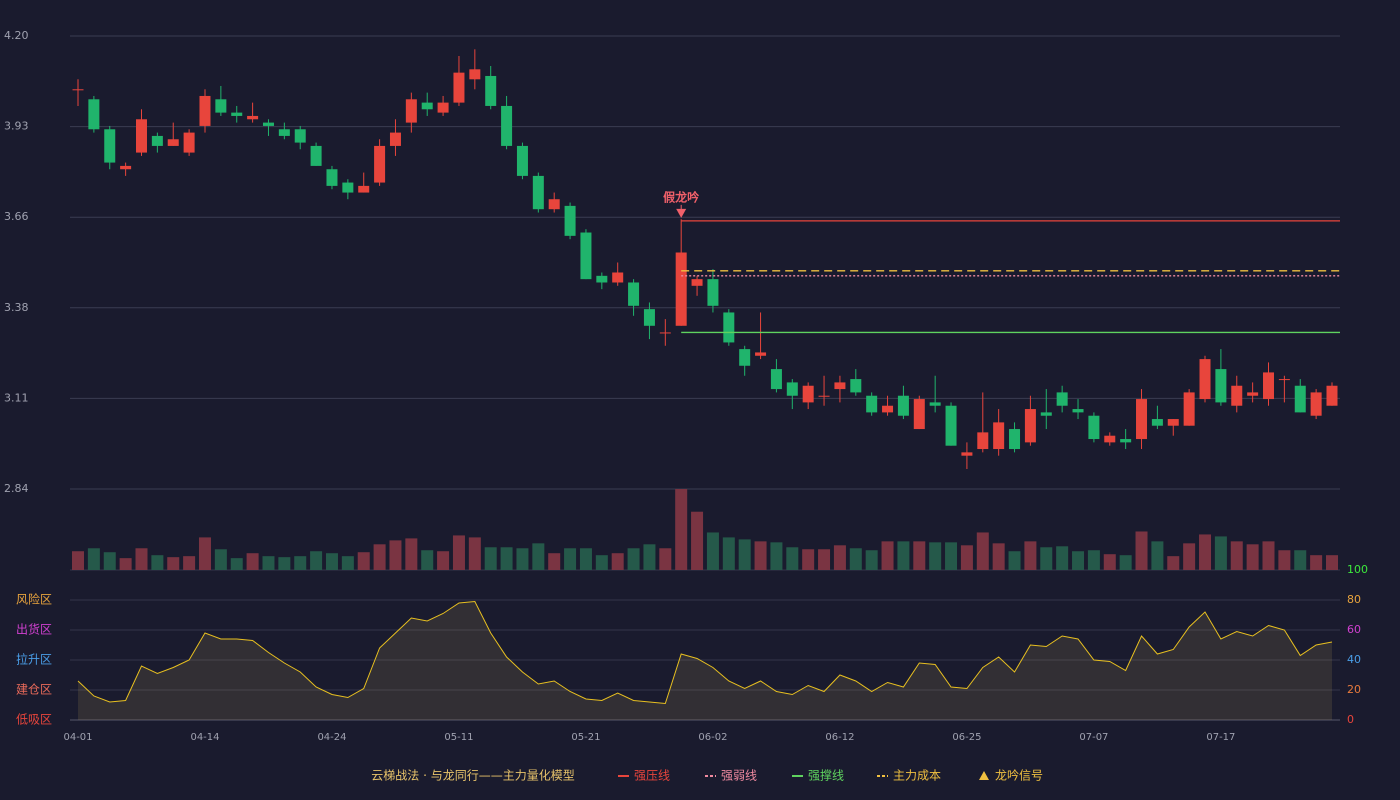 Image resolution: width=1400 pixels, height=800 pixels. What do you see at coordinates (705, 652) in the screenshot?
I see `indicator-line` at bounding box center [705, 652].